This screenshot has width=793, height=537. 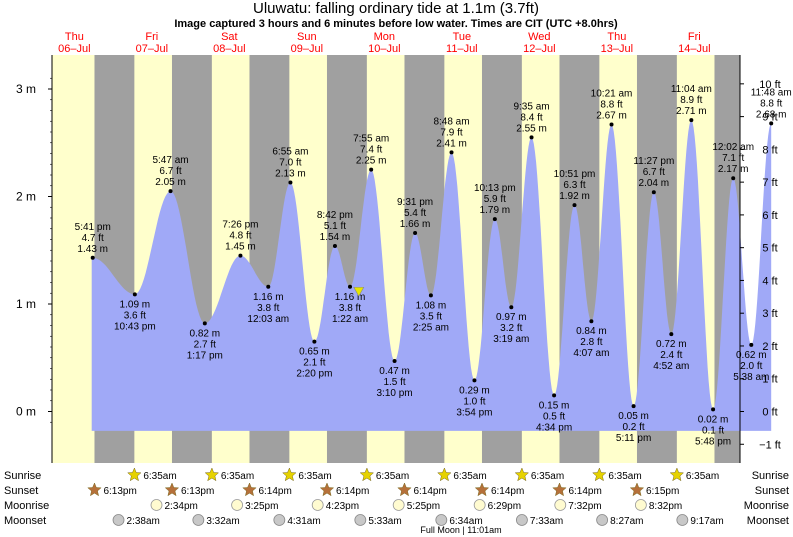 I want to click on tide-label: 3:10 pm, so click(x=395, y=393).